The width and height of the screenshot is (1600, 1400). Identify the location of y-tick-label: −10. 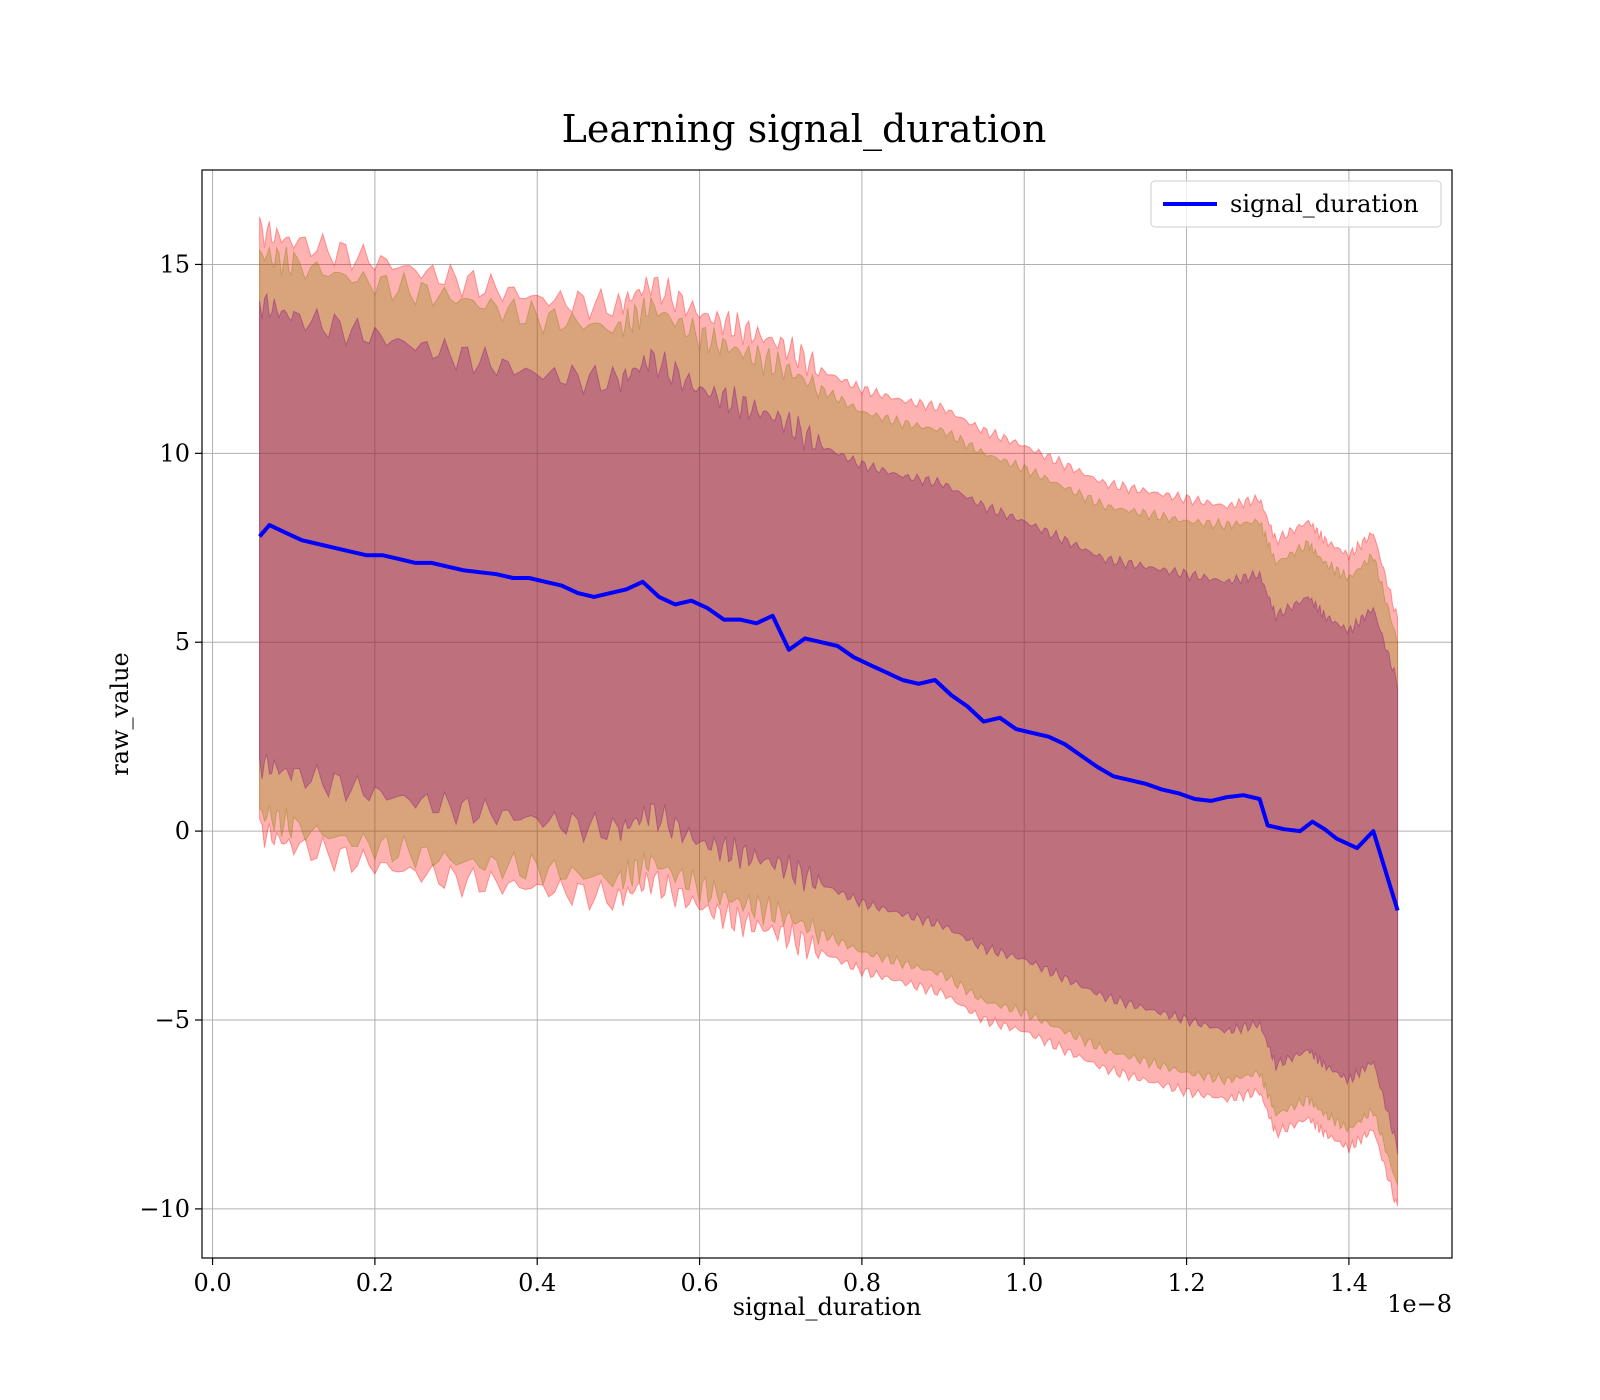
(164, 1209).